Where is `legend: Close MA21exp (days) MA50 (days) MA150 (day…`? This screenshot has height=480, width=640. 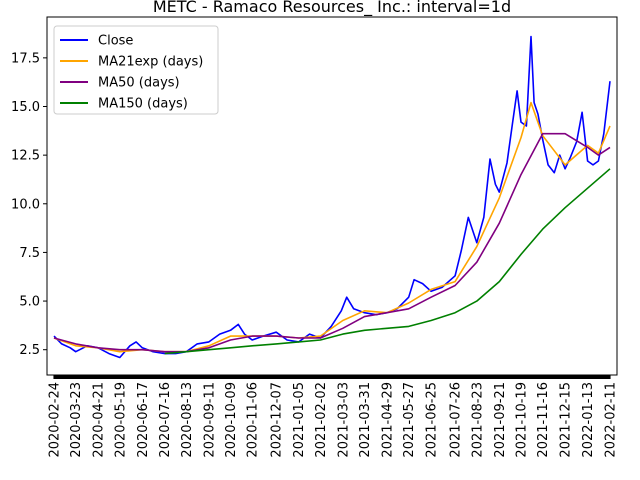 legend: Close MA21exp (days) MA50 (days) MA150 (day… is located at coordinates (136, 70).